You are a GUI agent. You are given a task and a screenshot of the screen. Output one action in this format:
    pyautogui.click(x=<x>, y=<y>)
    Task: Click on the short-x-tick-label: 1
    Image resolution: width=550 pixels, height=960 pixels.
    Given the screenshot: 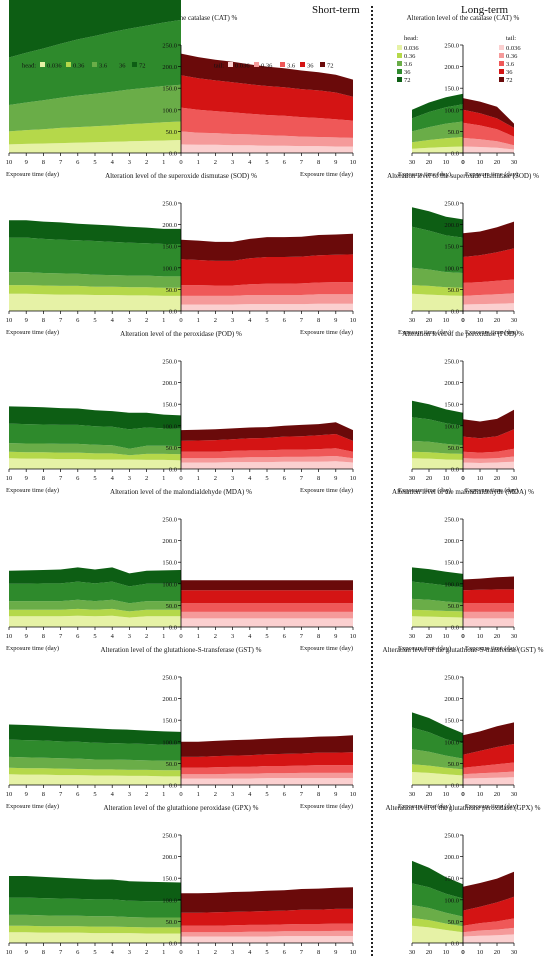 What is the action you would take?
    pyautogui.click(x=198, y=952)
    